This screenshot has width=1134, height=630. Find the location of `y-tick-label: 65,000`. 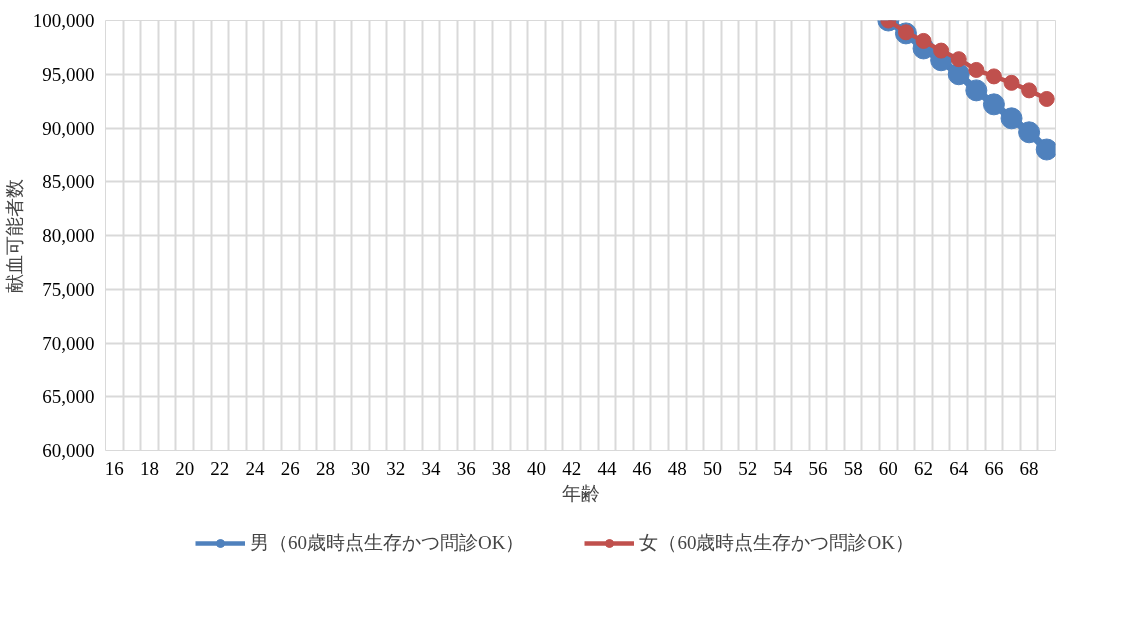

y-tick-label: 65,000 is located at coordinates (68, 397).